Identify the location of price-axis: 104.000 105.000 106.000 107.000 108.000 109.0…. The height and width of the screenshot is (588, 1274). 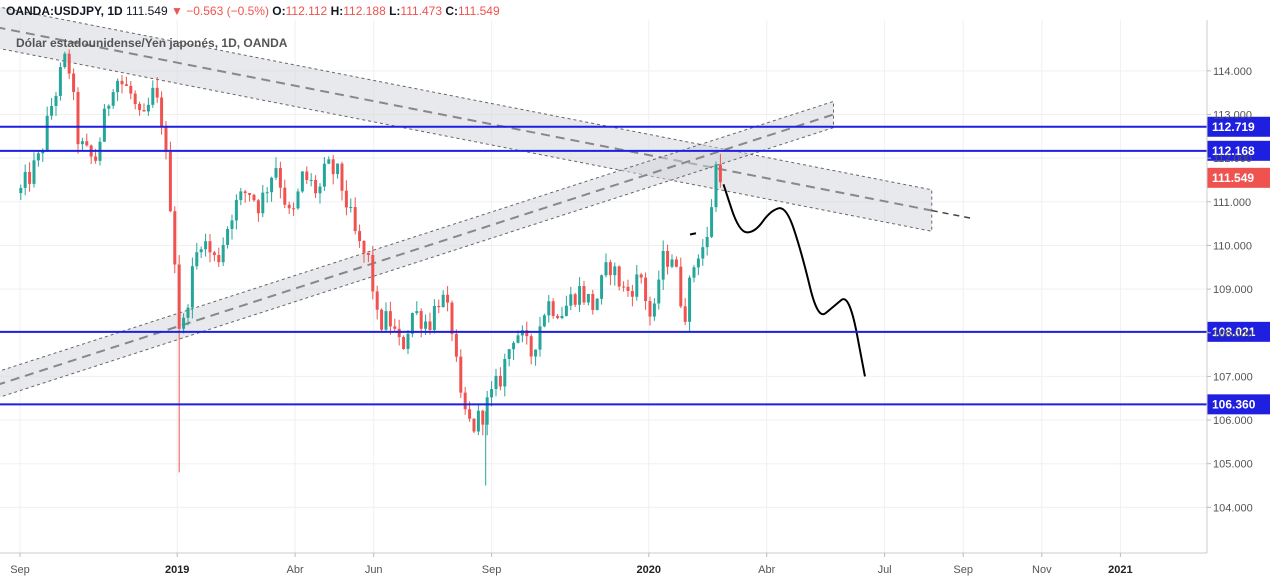
(1230, 290).